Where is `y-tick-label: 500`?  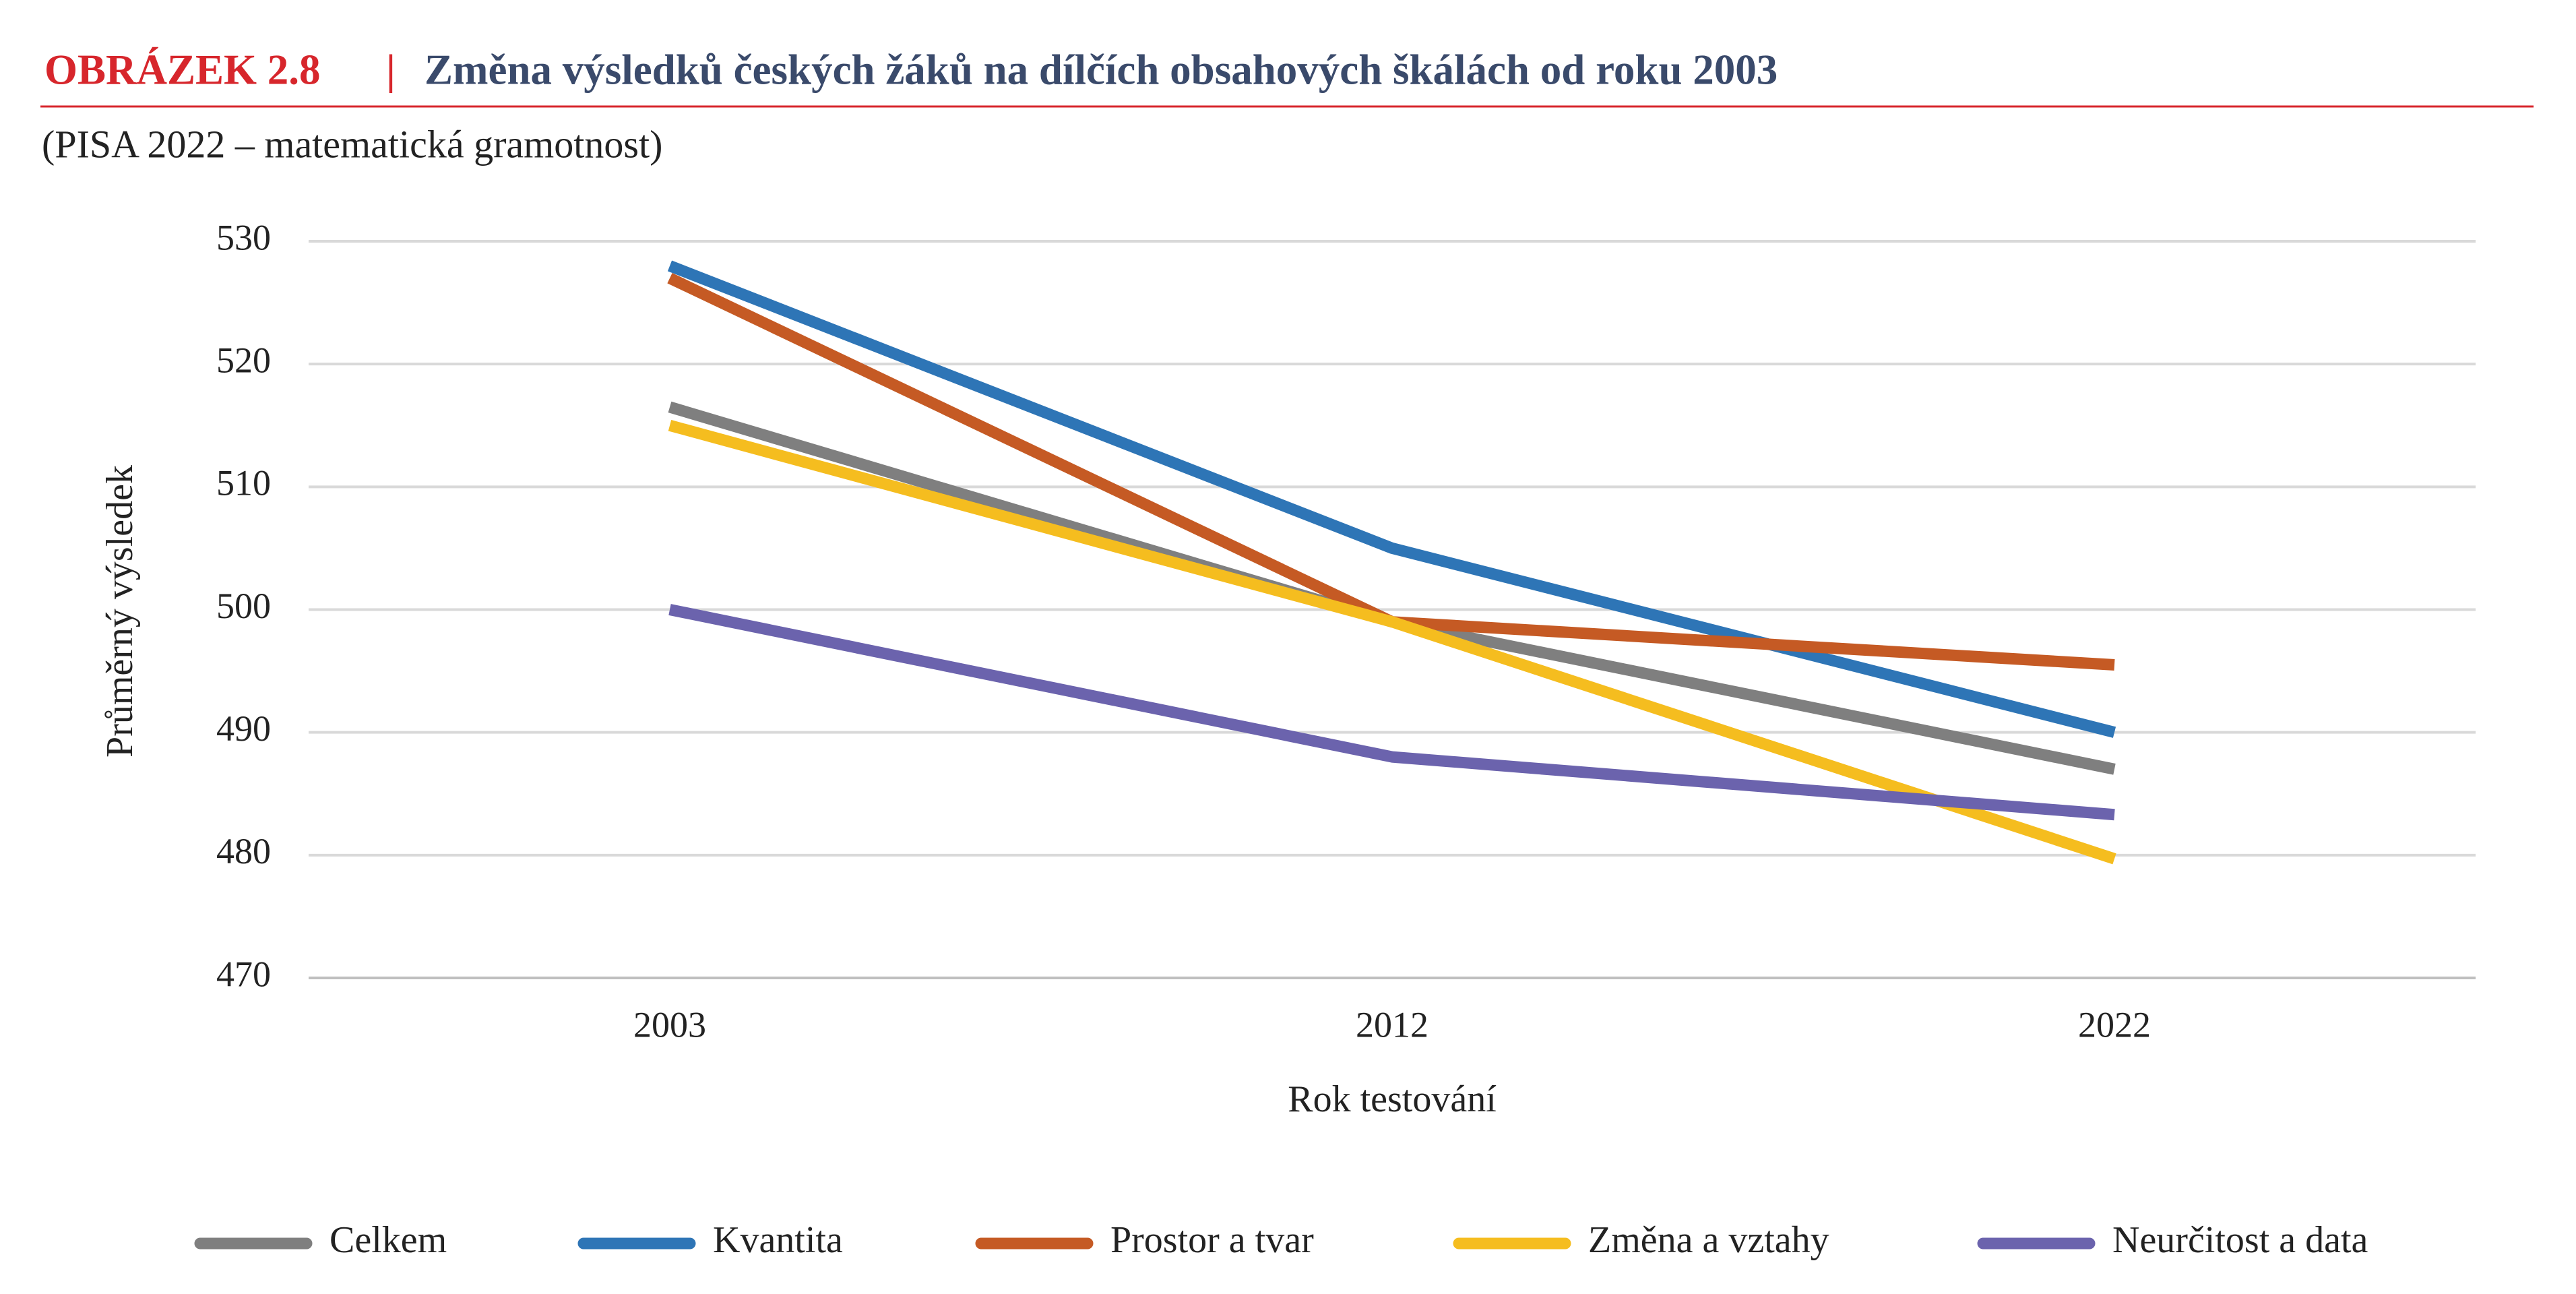 y-tick-label: 500 is located at coordinates (243, 606).